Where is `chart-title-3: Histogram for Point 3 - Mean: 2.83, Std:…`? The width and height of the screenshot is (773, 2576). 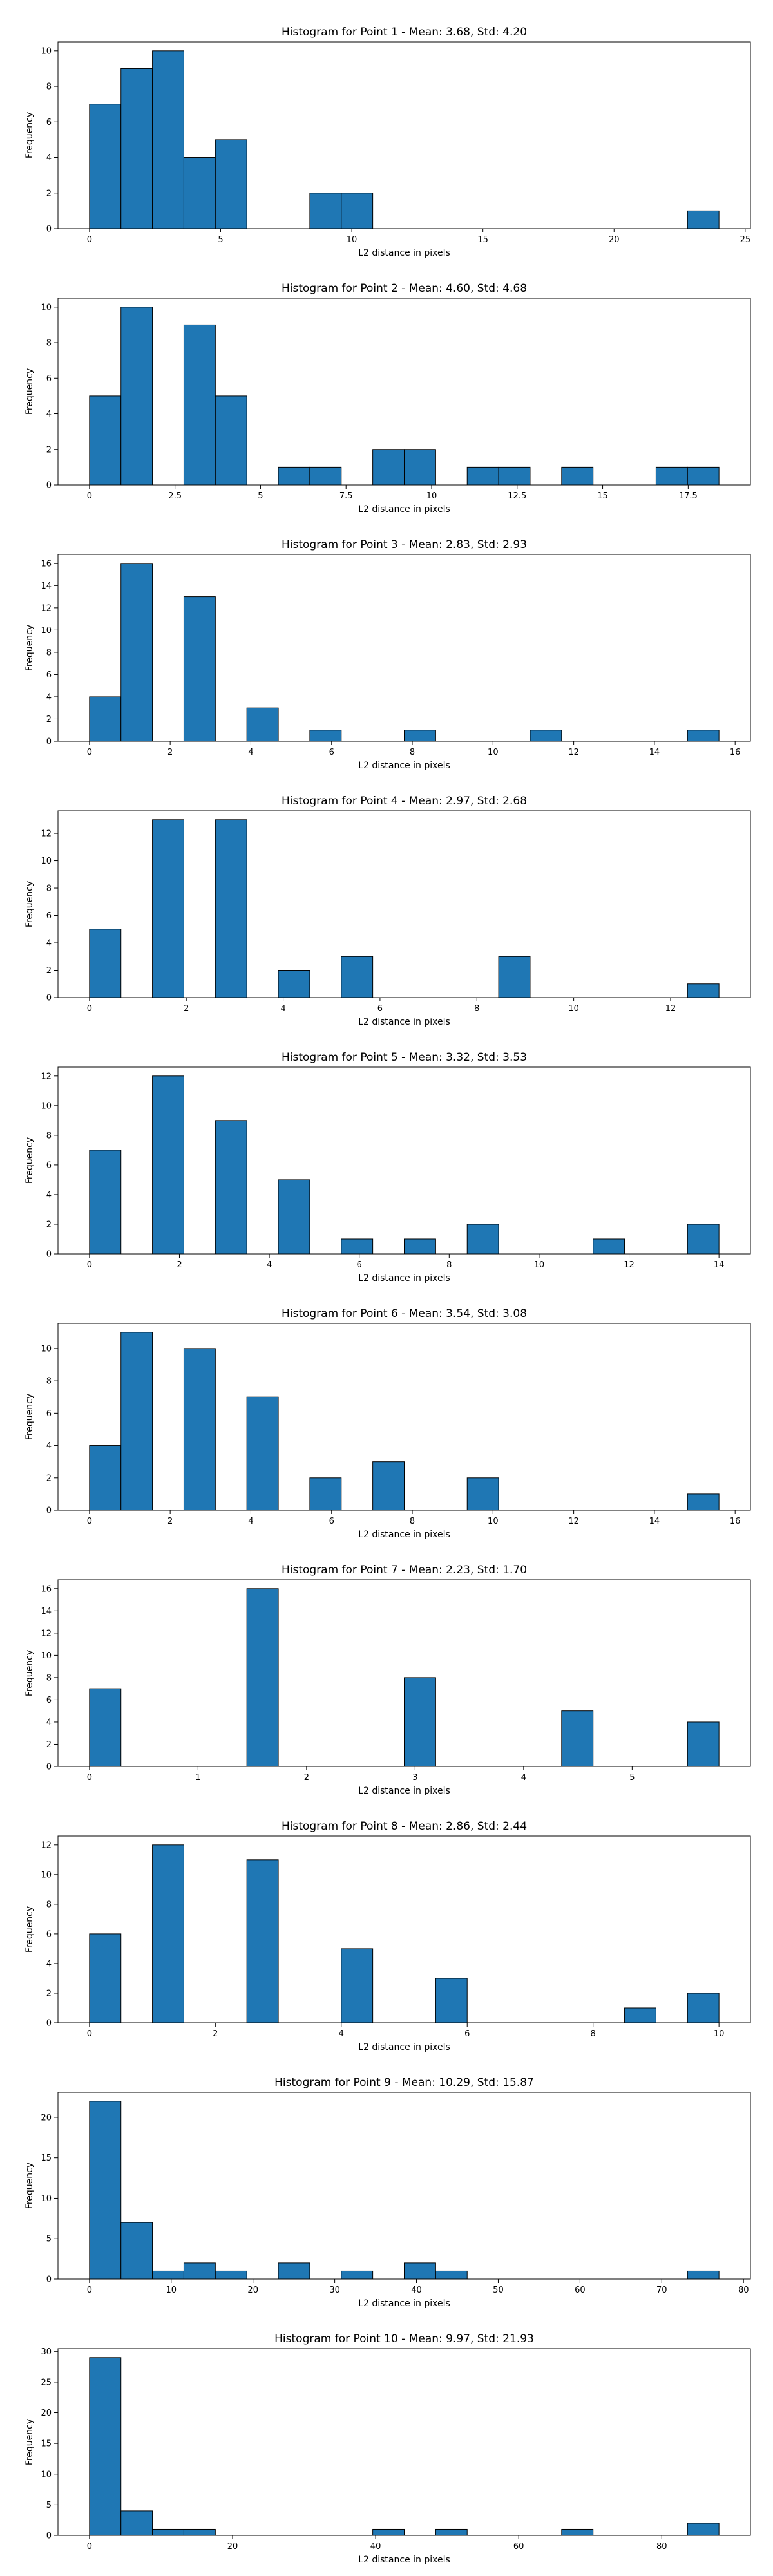 chart-title-3: Histogram for Point 3 - Mean: 2.83, Std:… is located at coordinates (404, 544).